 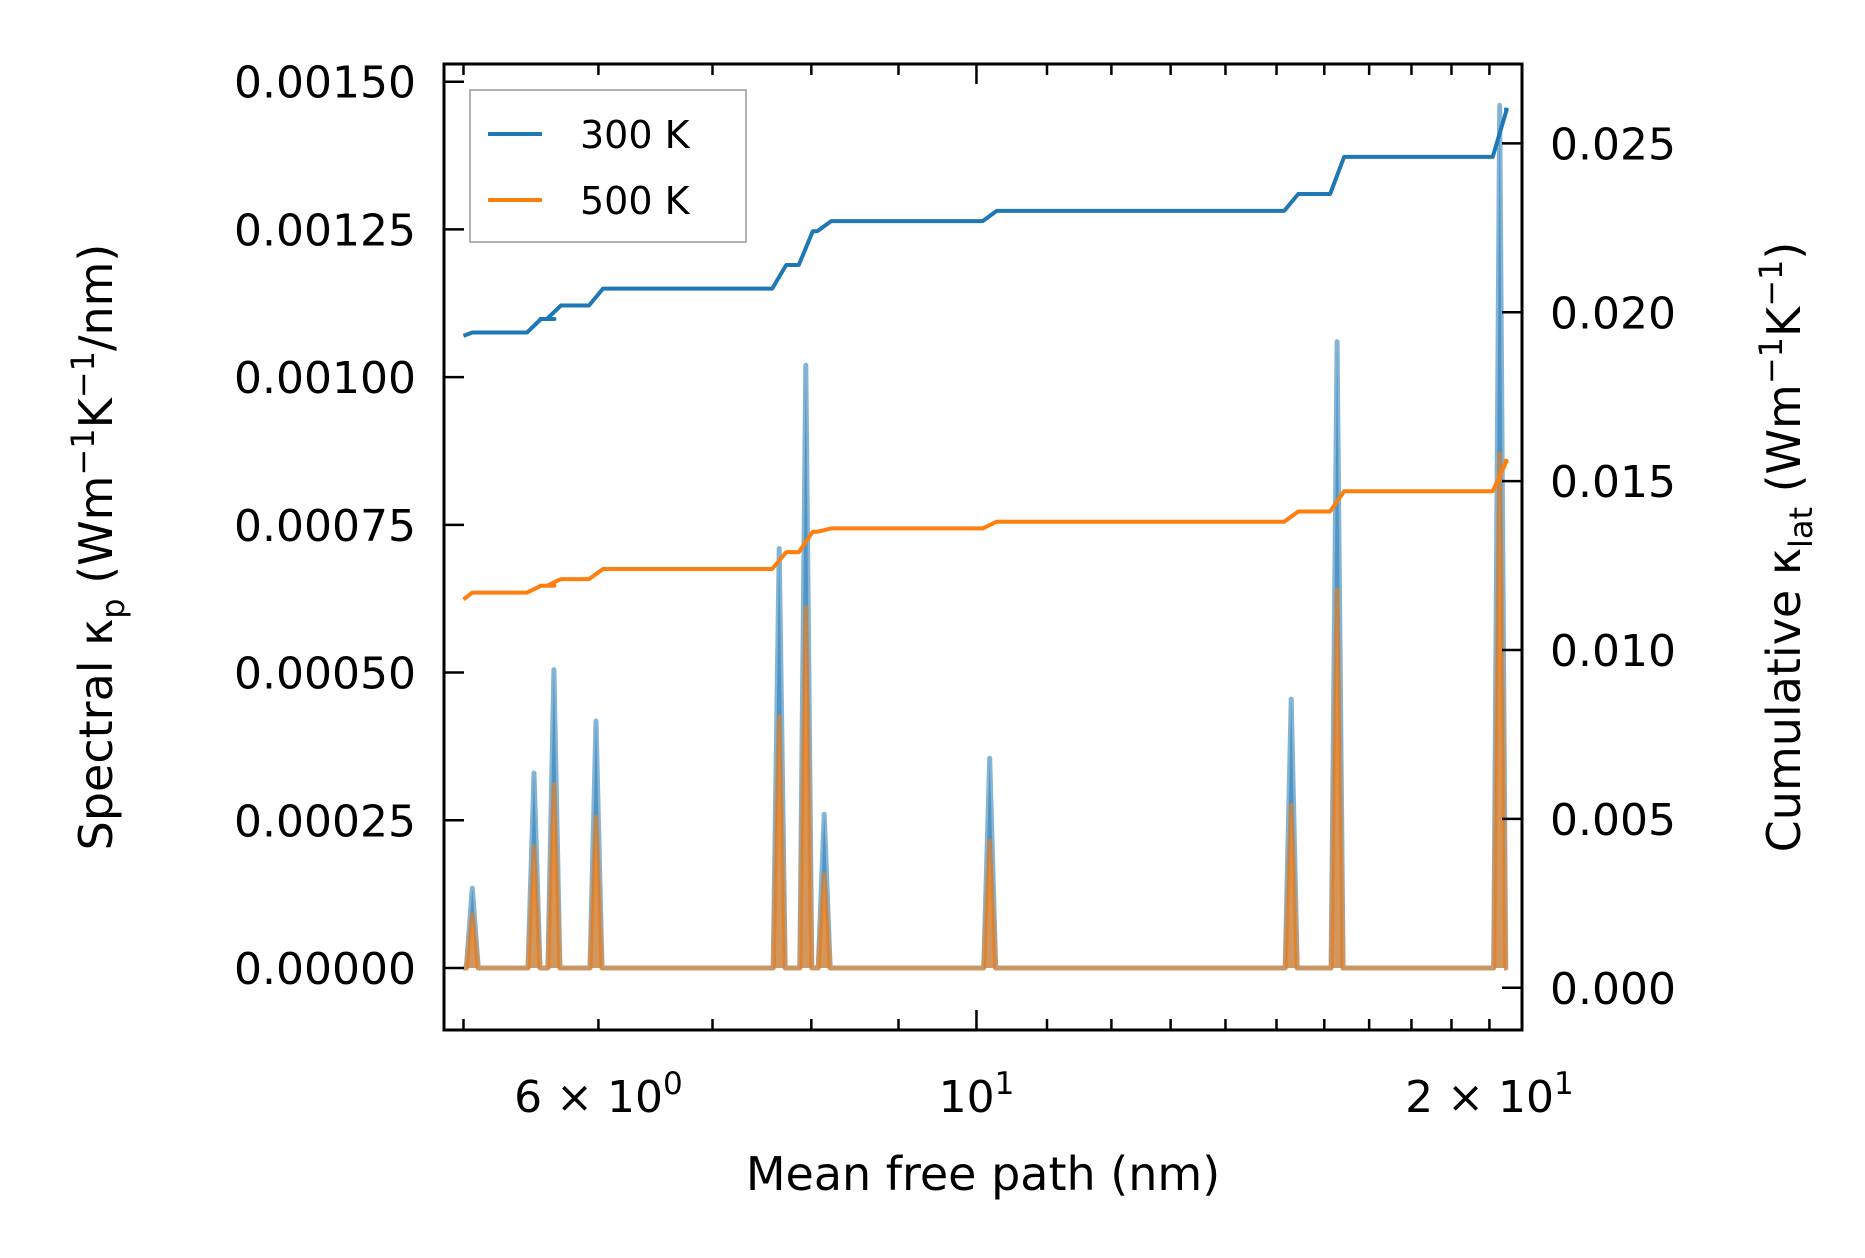 What do you see at coordinates (985, 222) in the screenshot?
I see `cumulative-line-300k` at bounding box center [985, 222].